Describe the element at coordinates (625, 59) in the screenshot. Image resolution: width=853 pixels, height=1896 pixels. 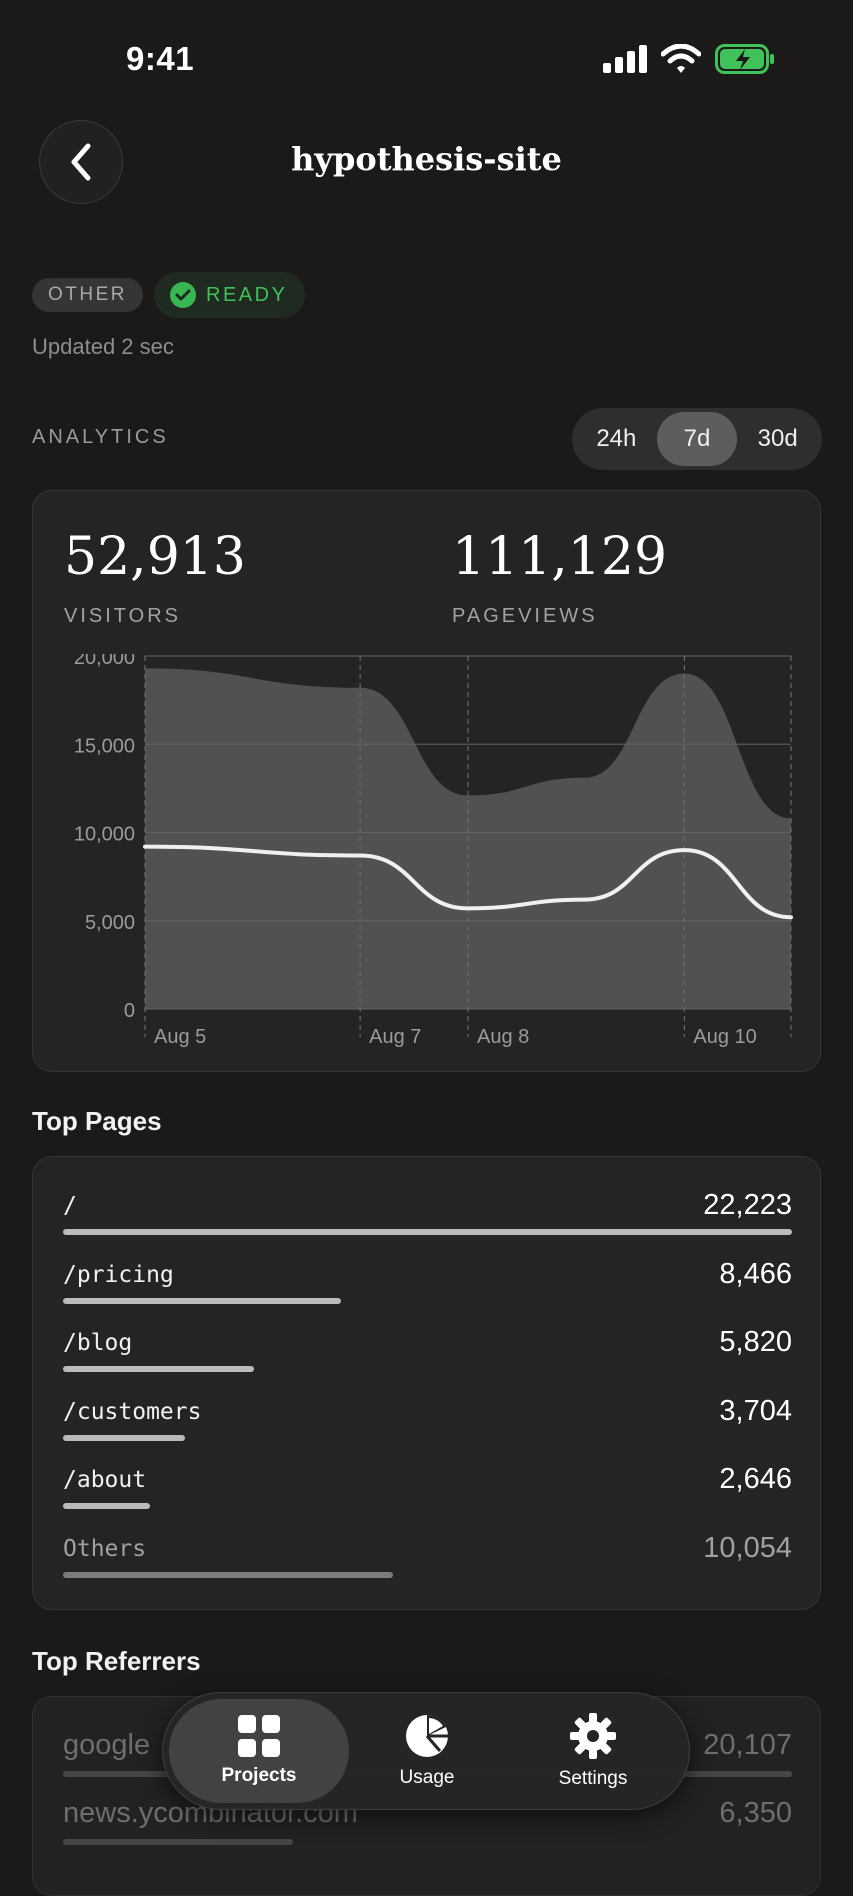
I see `signal-icon` at that location.